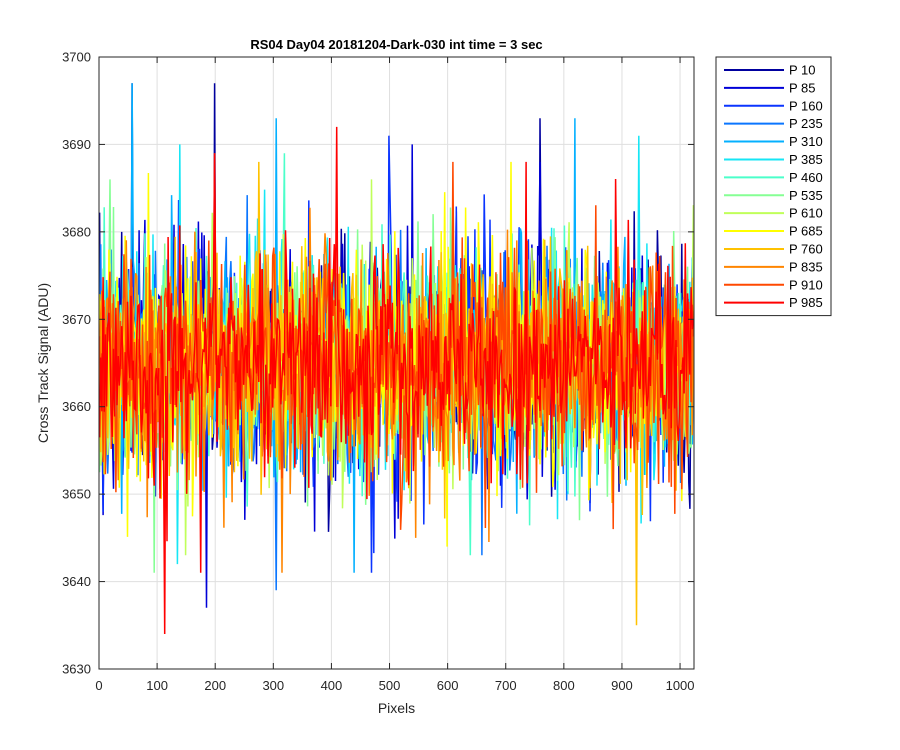 The width and height of the screenshot is (900, 750). What do you see at coordinates (98, 685) in the screenshot?
I see `x-tick-label: 0` at bounding box center [98, 685].